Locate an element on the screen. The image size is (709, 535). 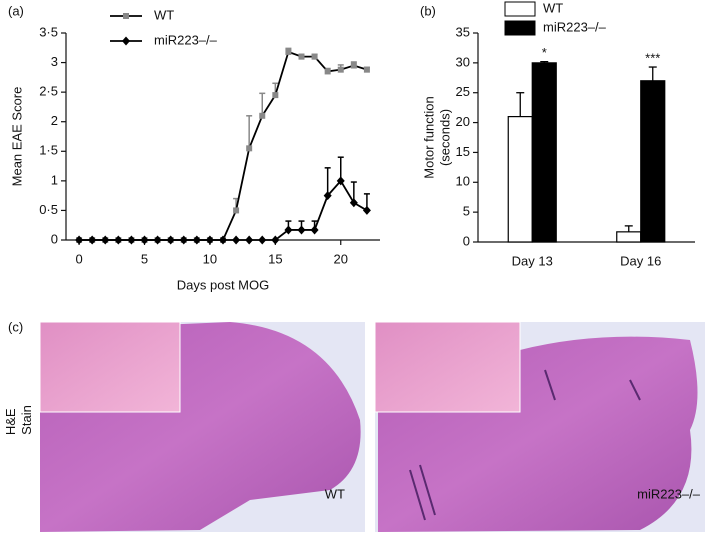
x-tick-label: 5 is located at coordinates (144, 258).